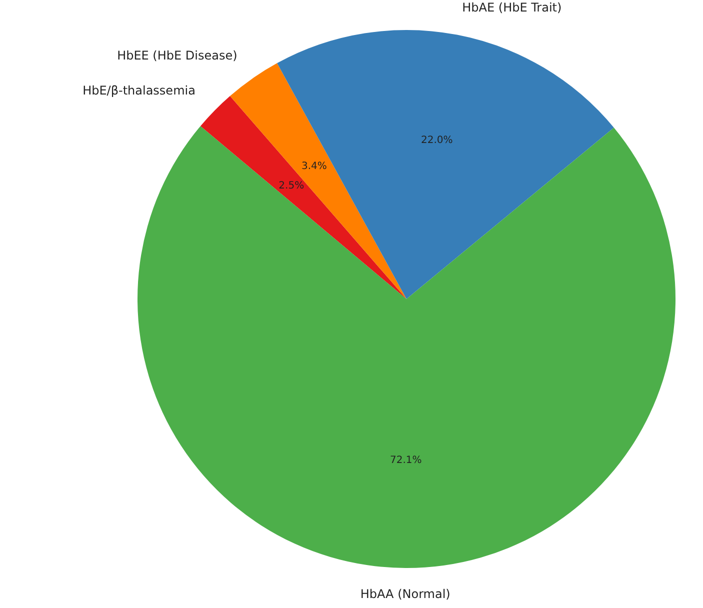  What do you see at coordinates (436, 140) in the screenshot?
I see `data-label: 22.0%` at bounding box center [436, 140].